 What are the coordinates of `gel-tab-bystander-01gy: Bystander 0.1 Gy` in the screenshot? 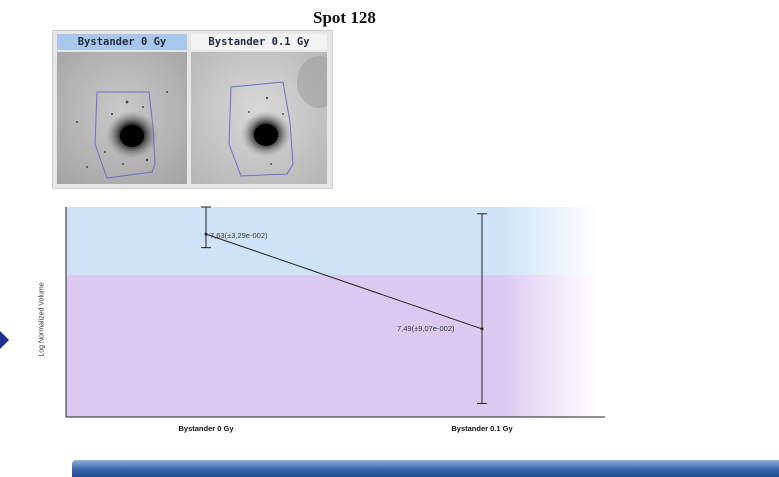 It's located at (259, 42).